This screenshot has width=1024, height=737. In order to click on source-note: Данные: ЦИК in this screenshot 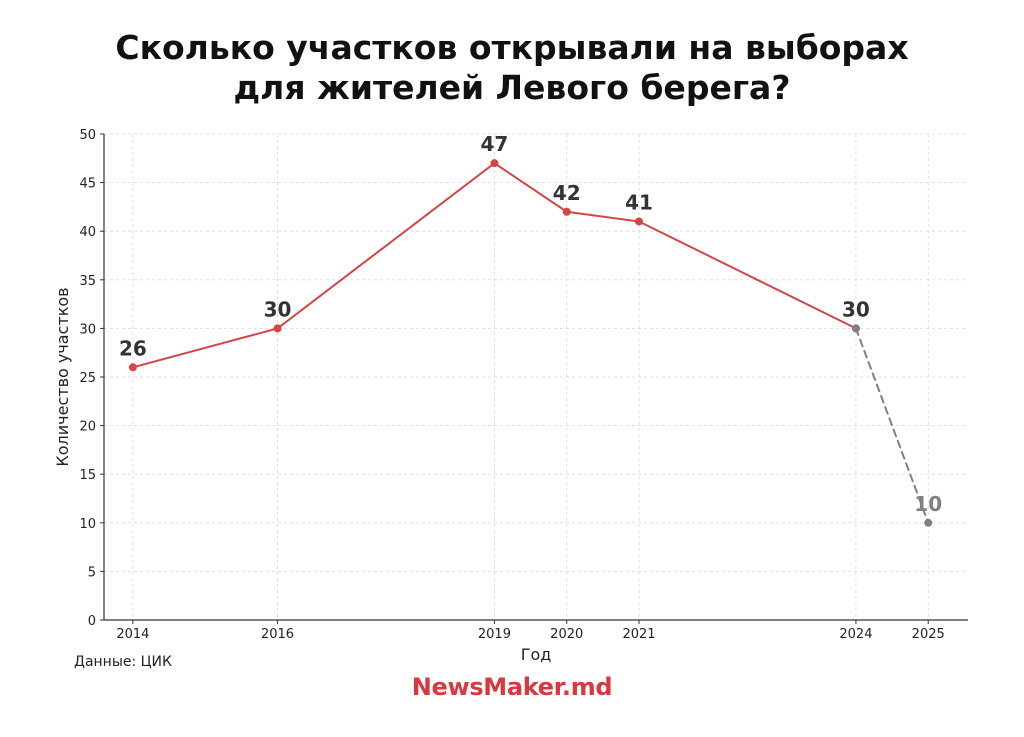, I will do `click(123, 662)`.